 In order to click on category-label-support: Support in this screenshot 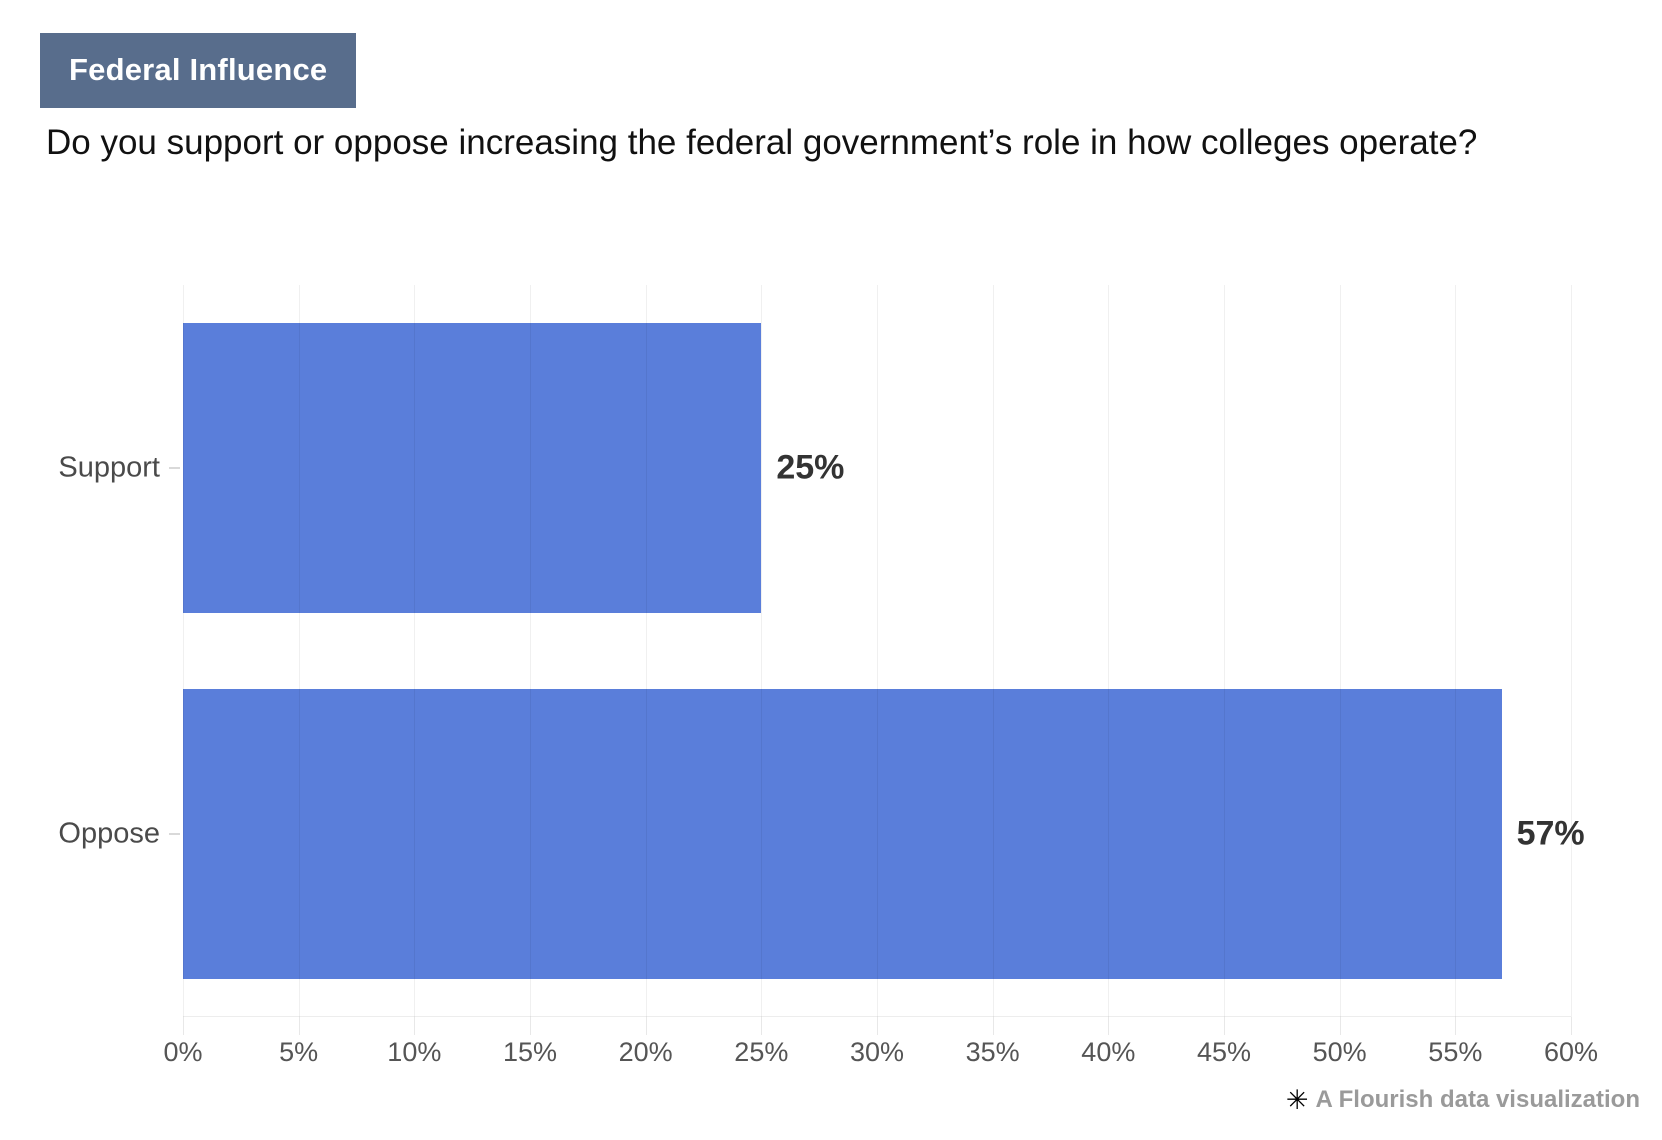, I will do `click(109, 467)`.